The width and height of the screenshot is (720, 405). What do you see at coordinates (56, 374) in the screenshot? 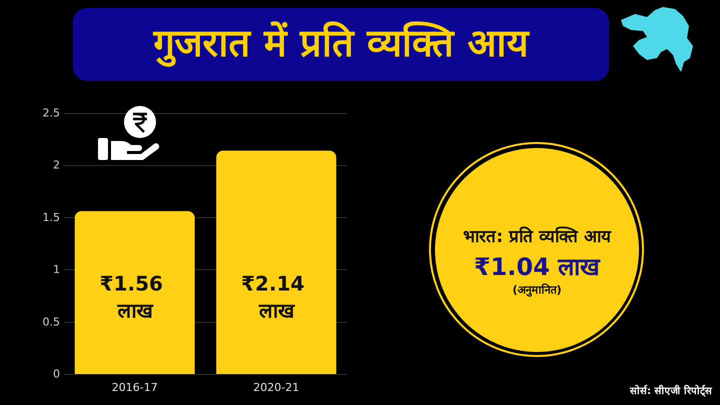
I see `y-tick-label: 0` at bounding box center [56, 374].